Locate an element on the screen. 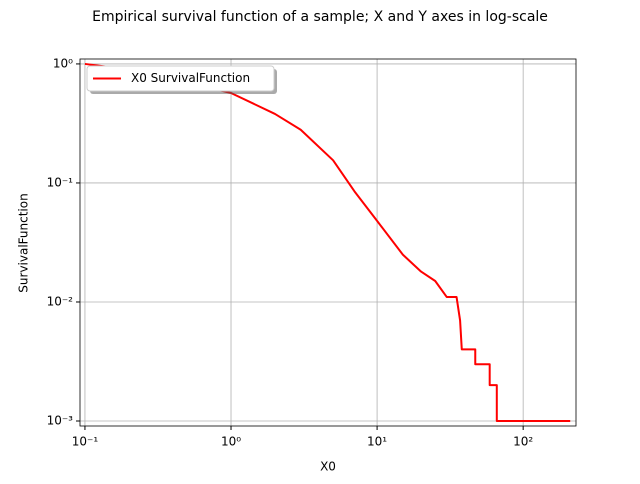  y-tick-label: 10⁻² is located at coordinates (60, 301).